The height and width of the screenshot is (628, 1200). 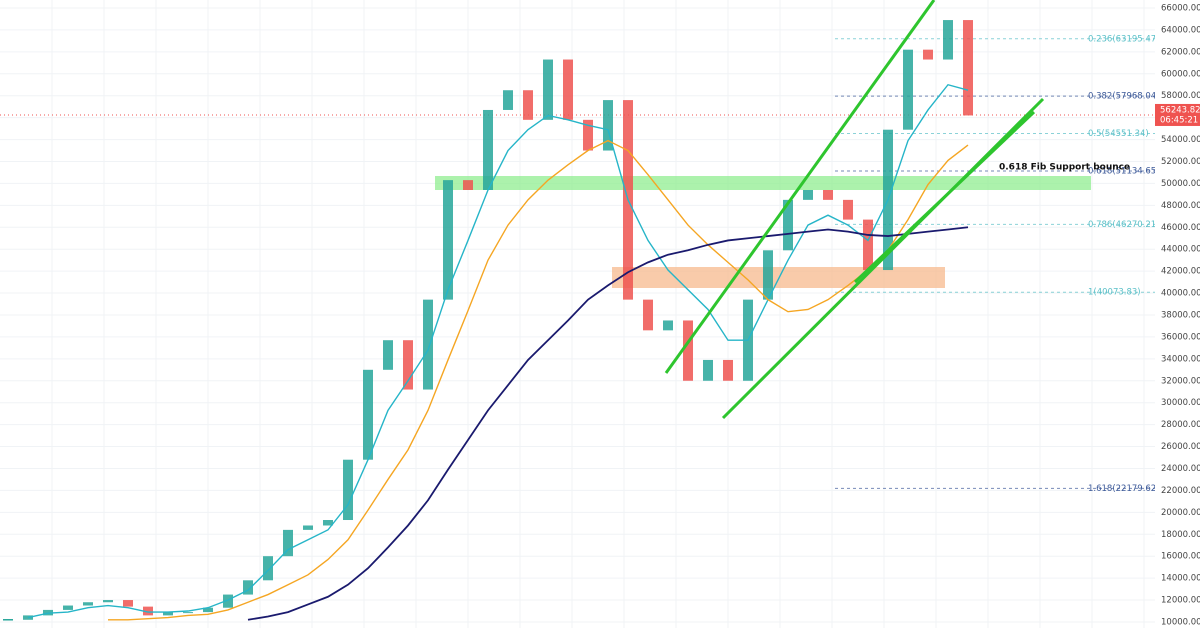 I want to click on y-tick-label: 12000.00, so click(x=1180, y=601).